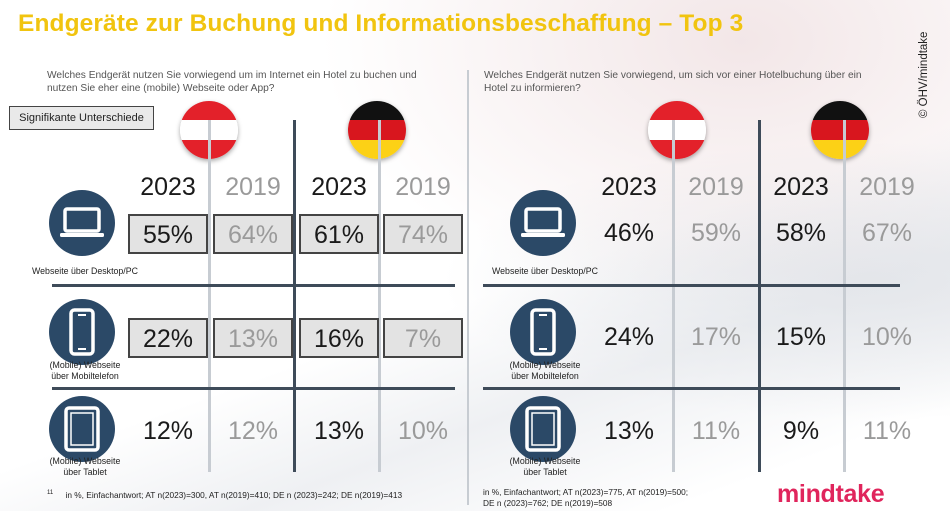 The height and width of the screenshot is (511, 950). What do you see at coordinates (924, 74) in the screenshot?
I see `copyright-note: © ÖHV/mindtake` at bounding box center [924, 74].